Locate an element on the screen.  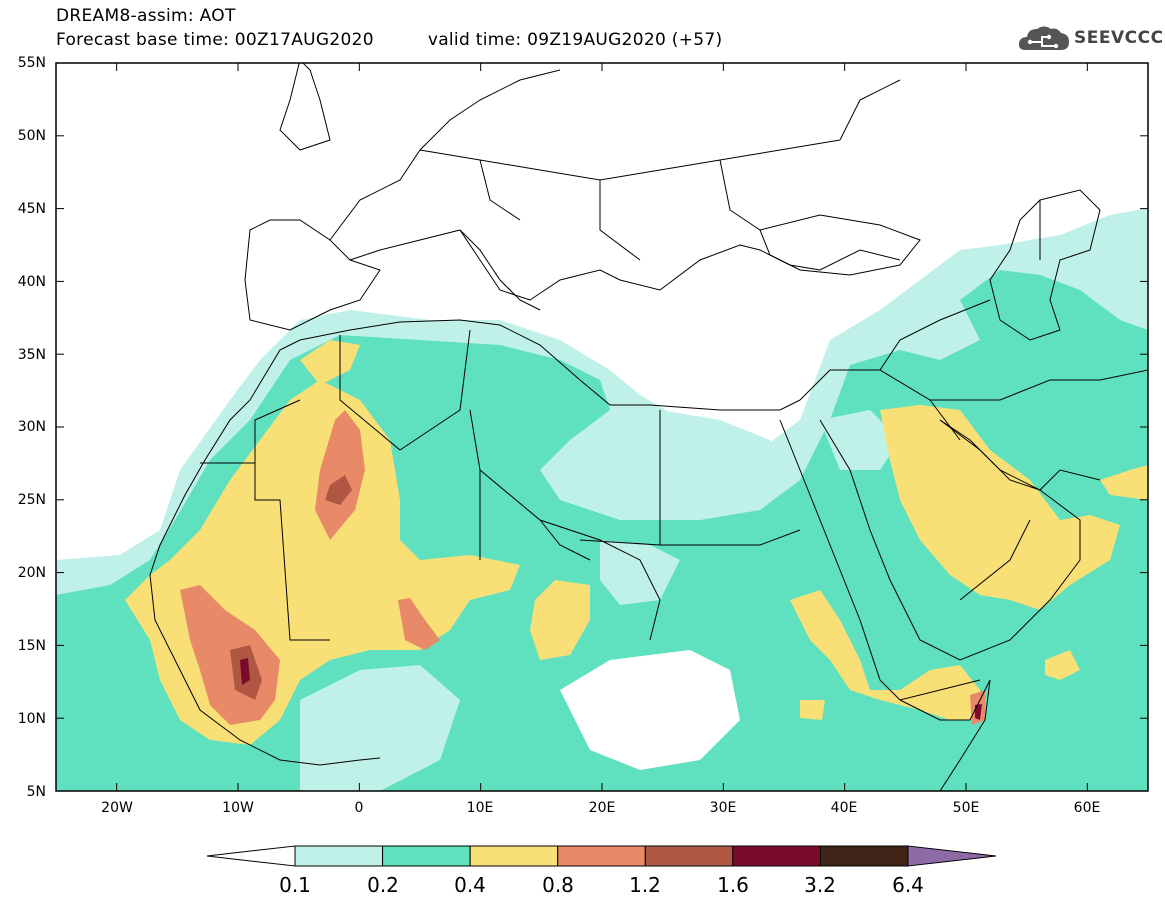
aot-level-0.4-arabia is located at coordinates (1000, 507).